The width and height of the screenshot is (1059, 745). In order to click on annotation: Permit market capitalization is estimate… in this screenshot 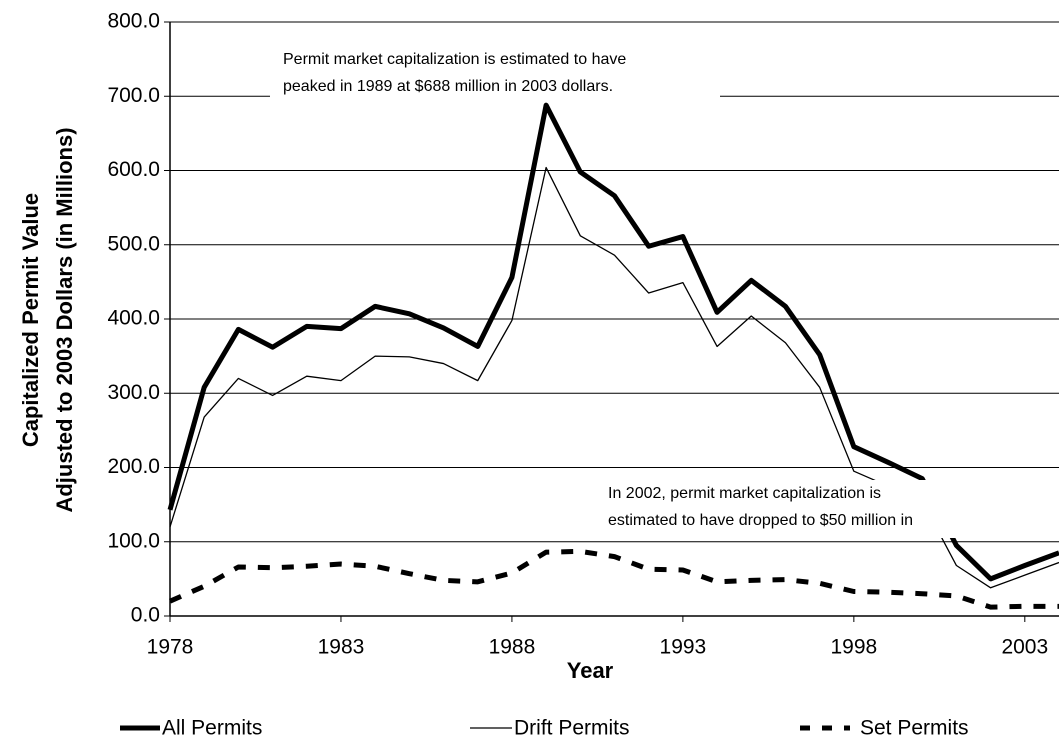, I will do `click(454, 73)`.